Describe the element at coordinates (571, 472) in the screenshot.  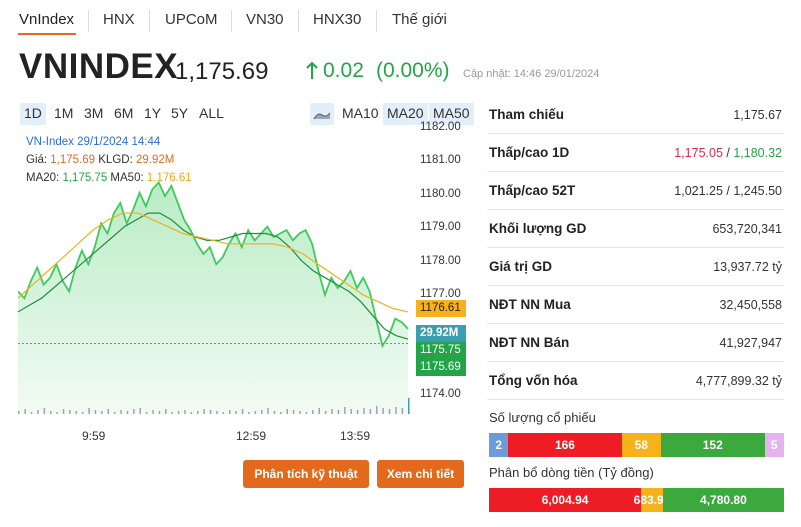
I see `money-flow-title: Phân bổ dòng tiền (Tỷ đồng)` at that location.